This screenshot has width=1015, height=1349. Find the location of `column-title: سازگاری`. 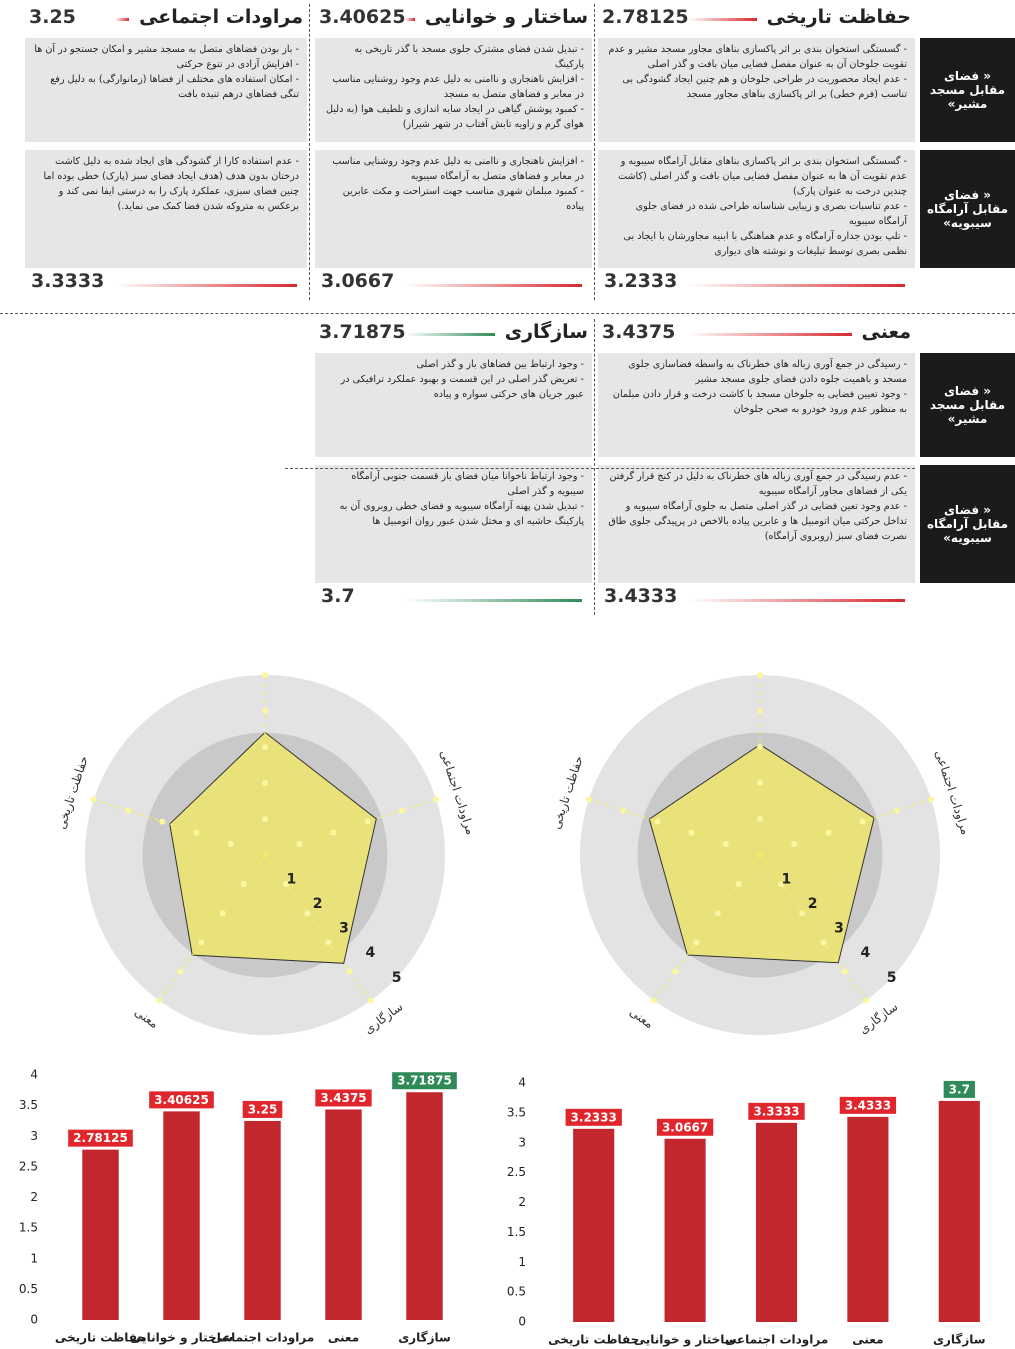

column-title: سازگاری is located at coordinates (546, 332).